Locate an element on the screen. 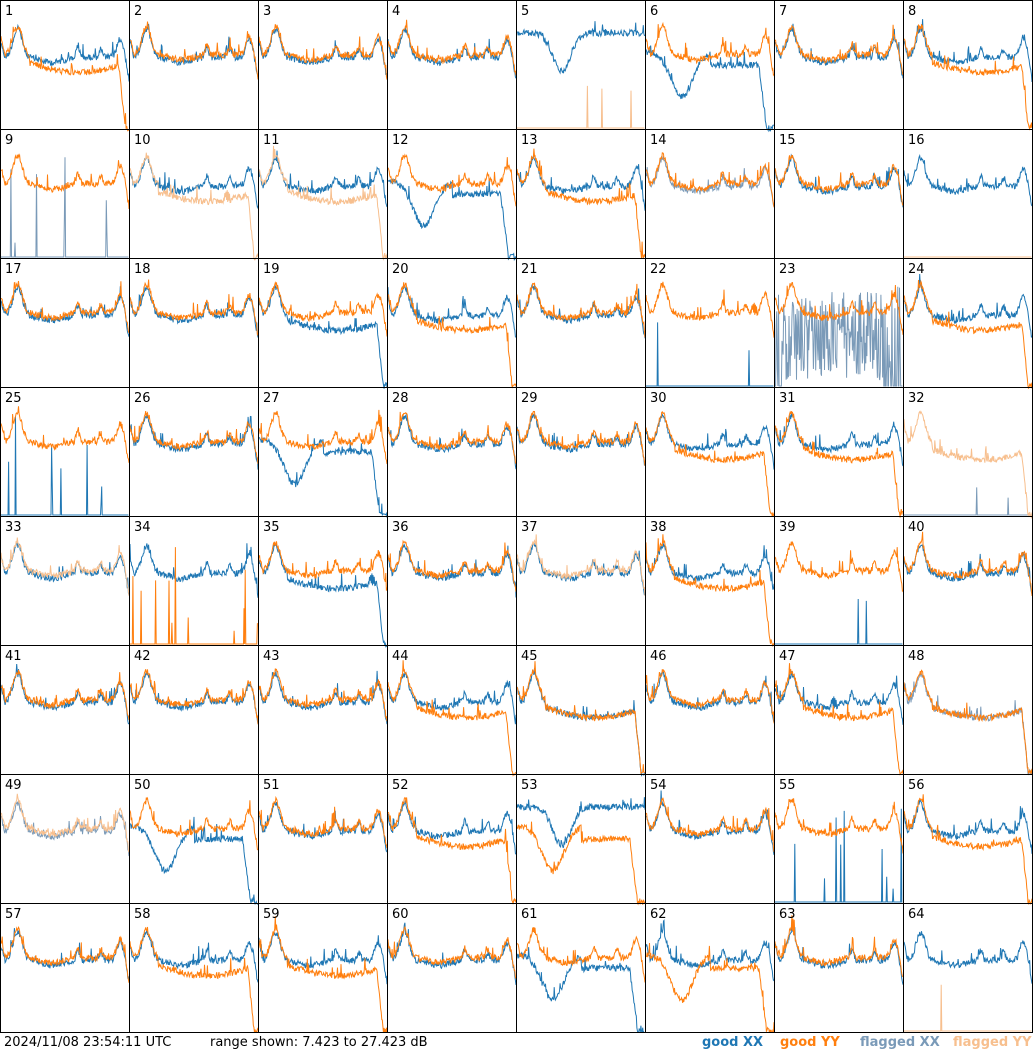 This screenshot has height=1053, width=1033. panel-number-50: 50 is located at coordinates (142, 785).